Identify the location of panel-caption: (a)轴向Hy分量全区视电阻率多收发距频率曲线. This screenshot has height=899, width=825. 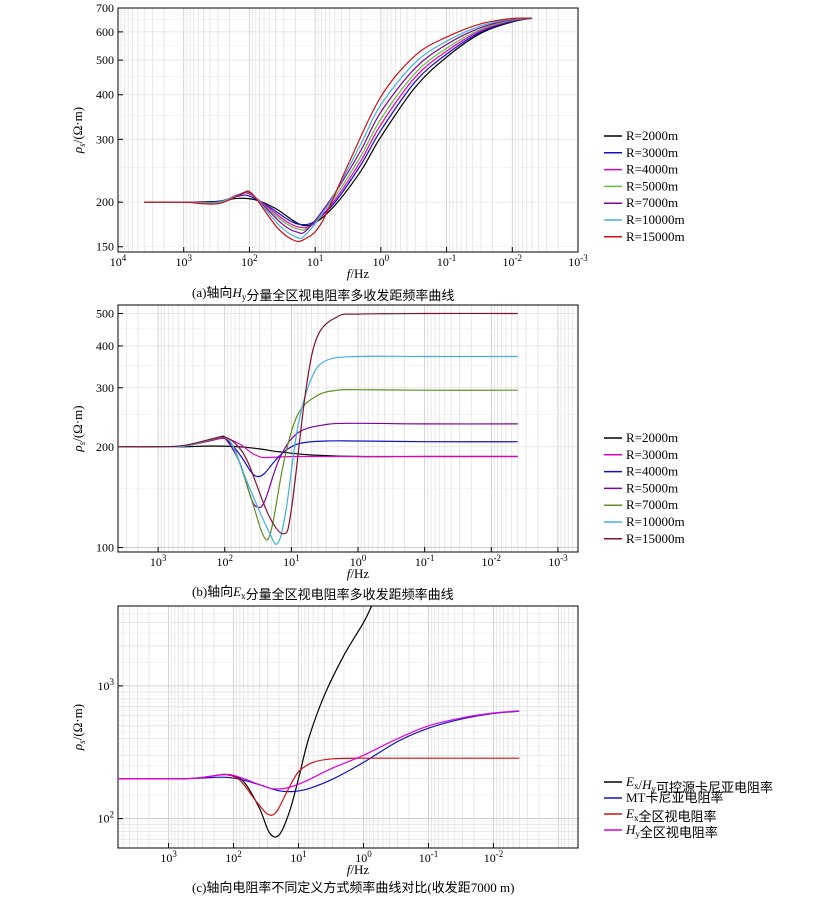
(323, 294).